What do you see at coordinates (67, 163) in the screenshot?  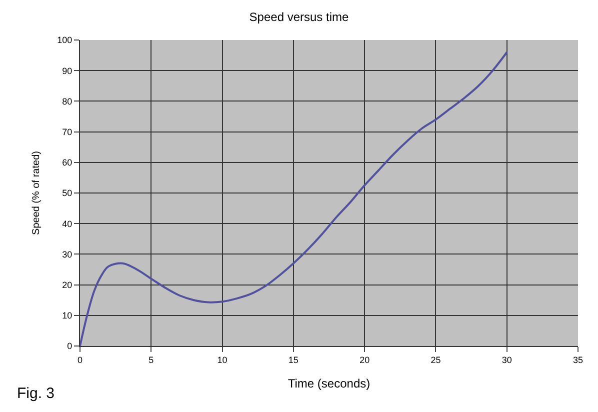 I see `y-tick-label: 60` at bounding box center [67, 163].